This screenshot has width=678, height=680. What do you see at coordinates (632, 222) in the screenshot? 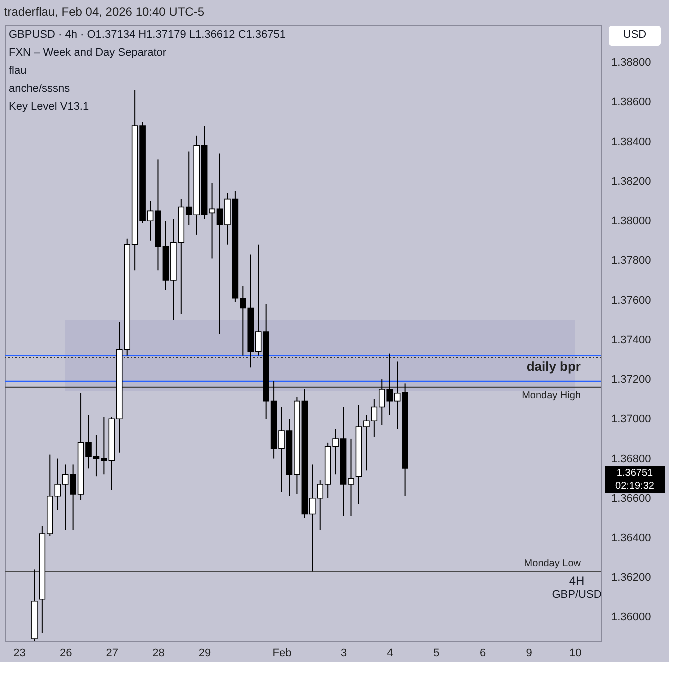
I see `y-tick-label: 1.38000` at bounding box center [632, 222].